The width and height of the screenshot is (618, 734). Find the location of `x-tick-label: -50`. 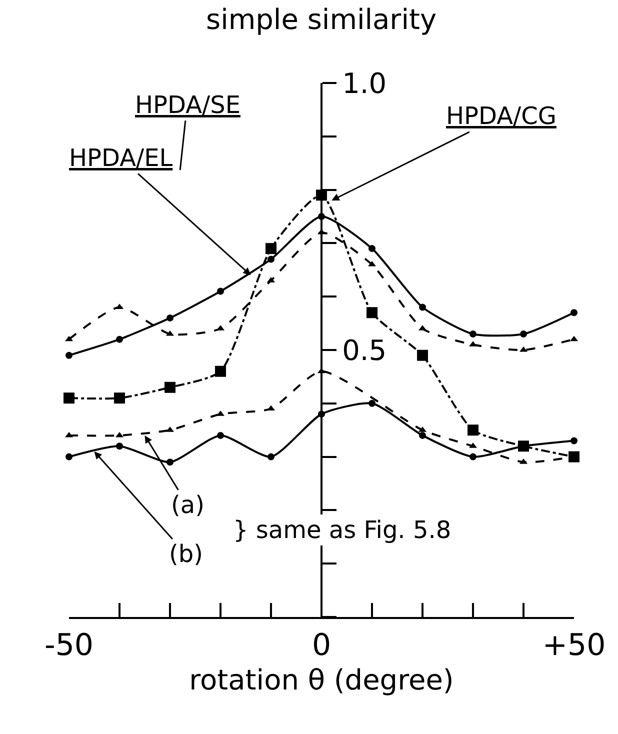

x-tick-label: -50 is located at coordinates (69, 645).